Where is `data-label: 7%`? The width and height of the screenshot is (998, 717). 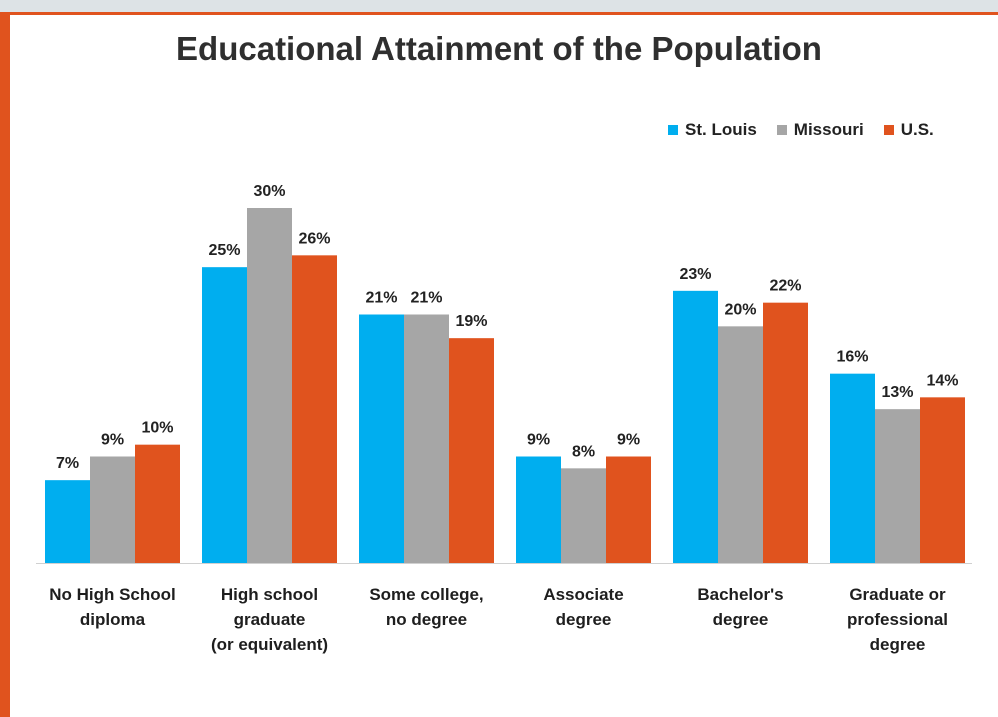
data-label: 7% is located at coordinates (67, 463).